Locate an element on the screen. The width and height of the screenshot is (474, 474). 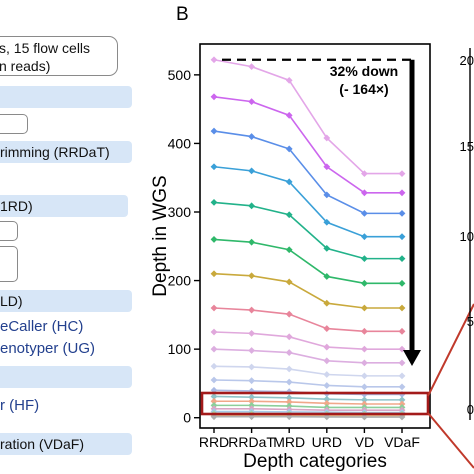
right-panel-tick-label: 10 is located at coordinates (467, 236).